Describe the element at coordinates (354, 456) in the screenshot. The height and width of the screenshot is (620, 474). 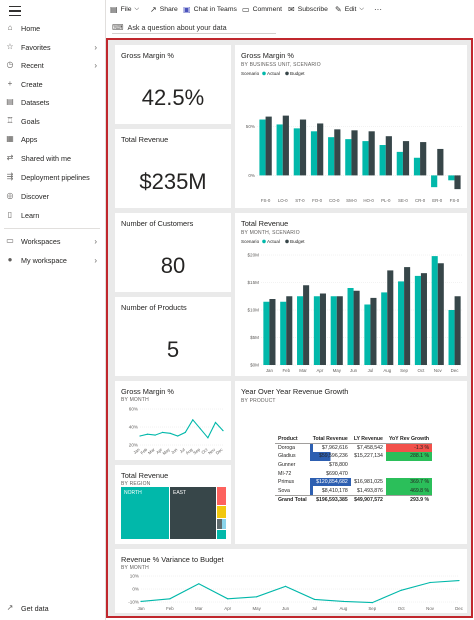
I see `table-row: Gladius $59,596,236 $15,227,134 288.1 %` at that location.